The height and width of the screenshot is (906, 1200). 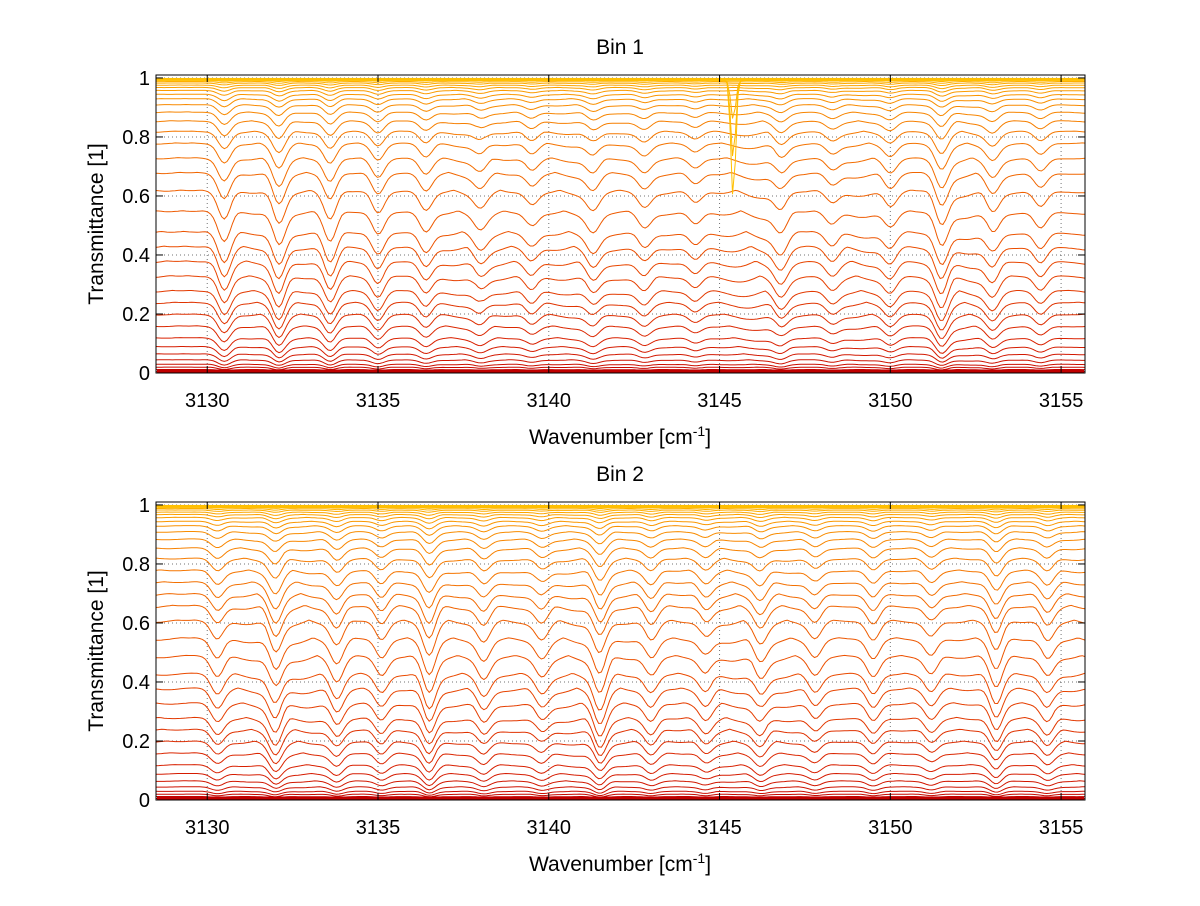 I want to click on x-tick-label: 3135, so click(x=378, y=401).